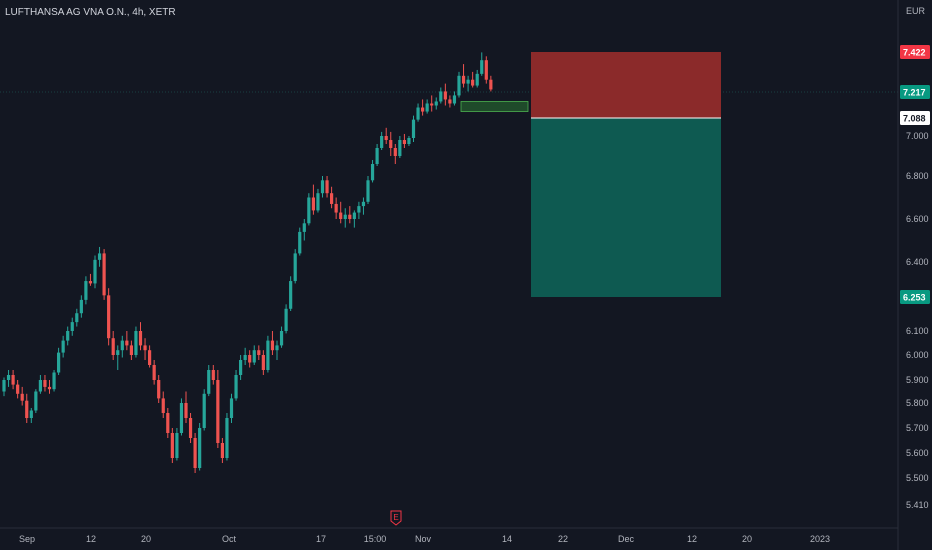  What do you see at coordinates (626, 207) in the screenshot?
I see `take-profit-zone` at bounding box center [626, 207].